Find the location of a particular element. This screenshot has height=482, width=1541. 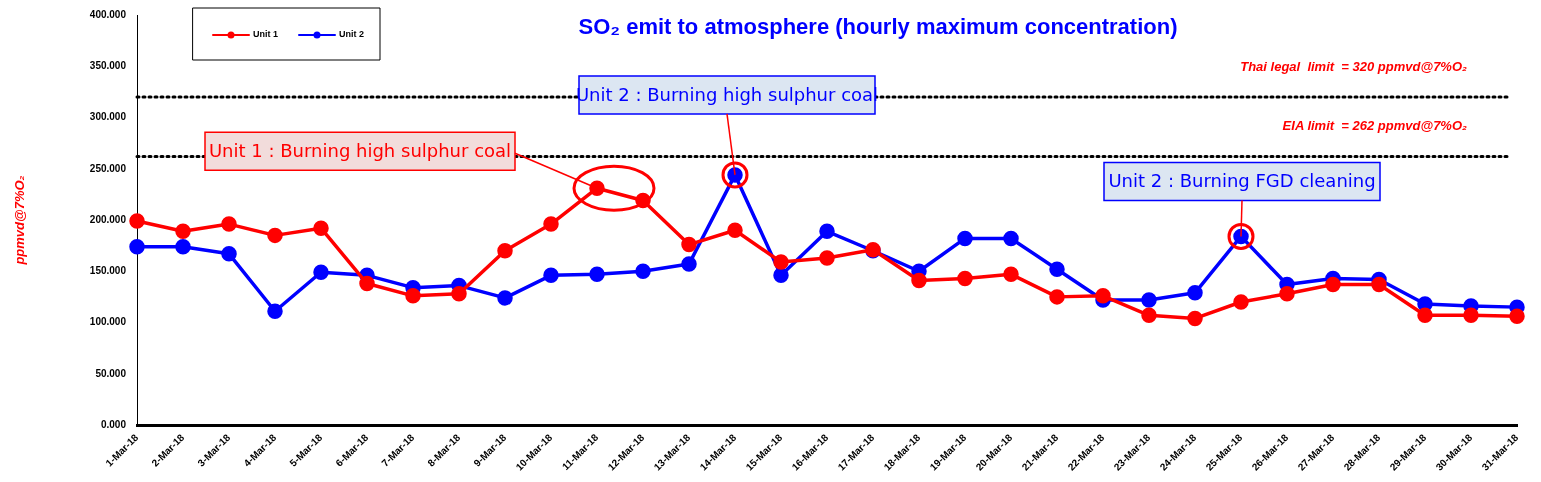

y-tick-label: 100.000 is located at coordinates (108, 322).